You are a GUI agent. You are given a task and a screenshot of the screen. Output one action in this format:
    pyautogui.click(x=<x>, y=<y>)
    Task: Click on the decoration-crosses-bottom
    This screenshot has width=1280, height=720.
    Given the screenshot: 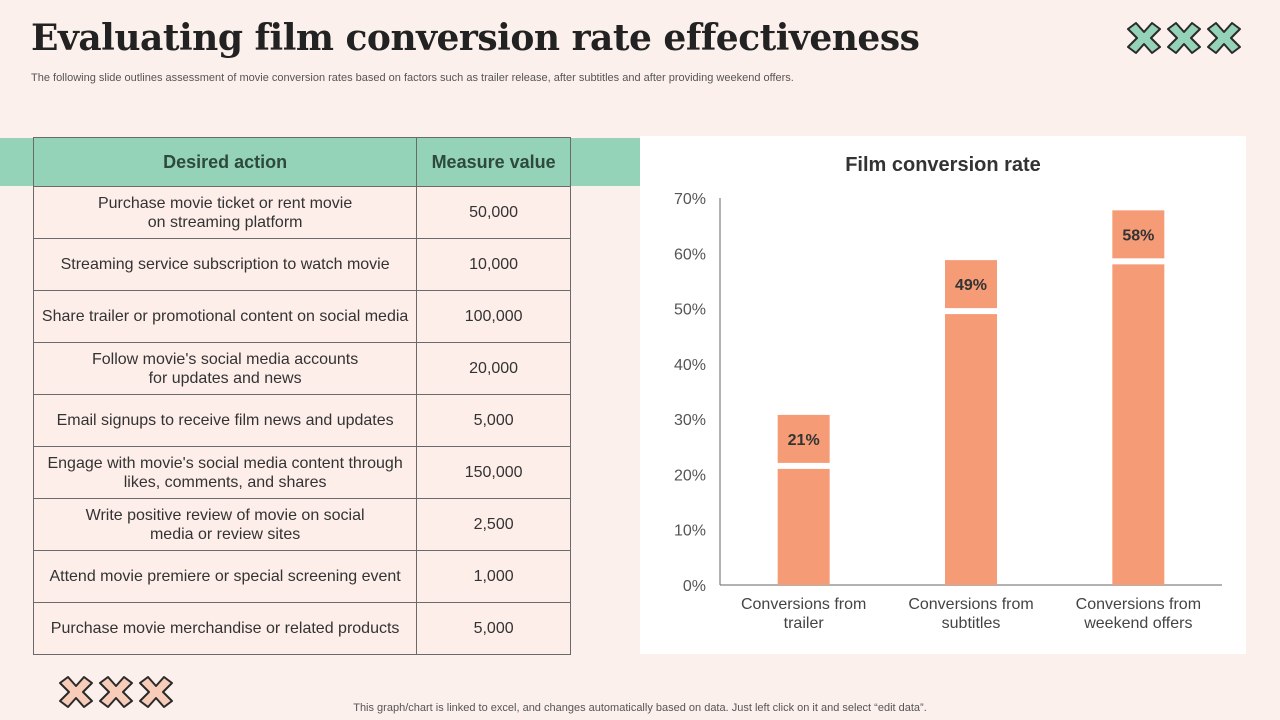 What is the action you would take?
    pyautogui.click(x=116, y=692)
    